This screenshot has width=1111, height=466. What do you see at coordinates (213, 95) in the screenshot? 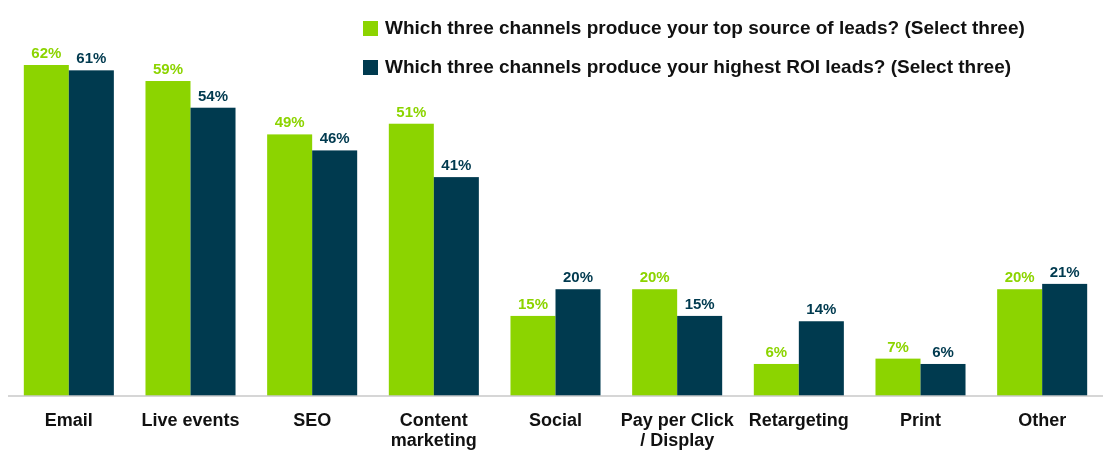
I see `data-label: 54%` at bounding box center [213, 95].